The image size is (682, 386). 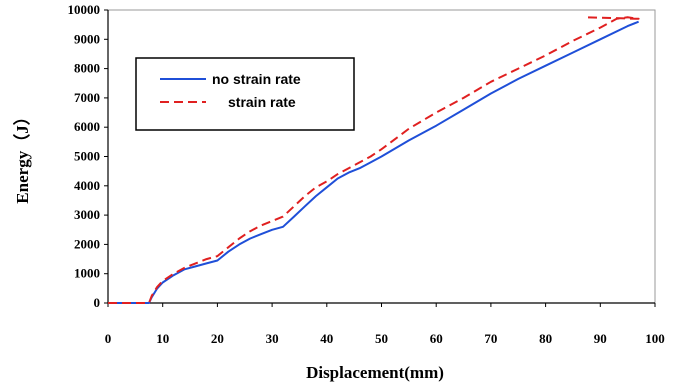 I want to click on y-tick-label: 3000, so click(x=87, y=214).